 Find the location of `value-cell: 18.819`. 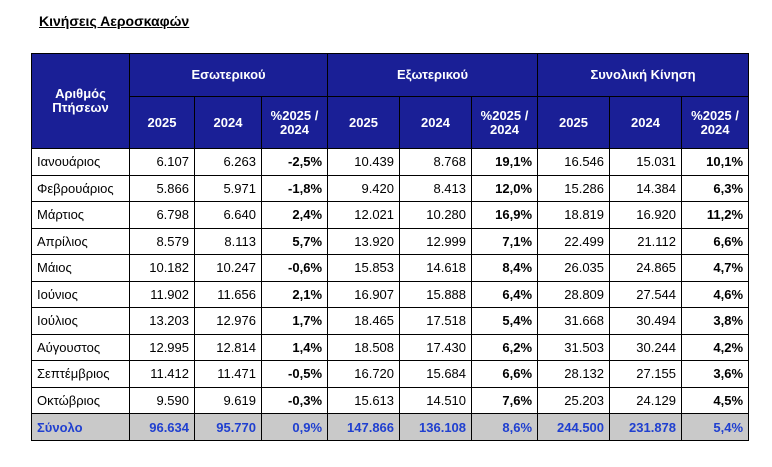

value-cell: 18.819 is located at coordinates (574, 215).